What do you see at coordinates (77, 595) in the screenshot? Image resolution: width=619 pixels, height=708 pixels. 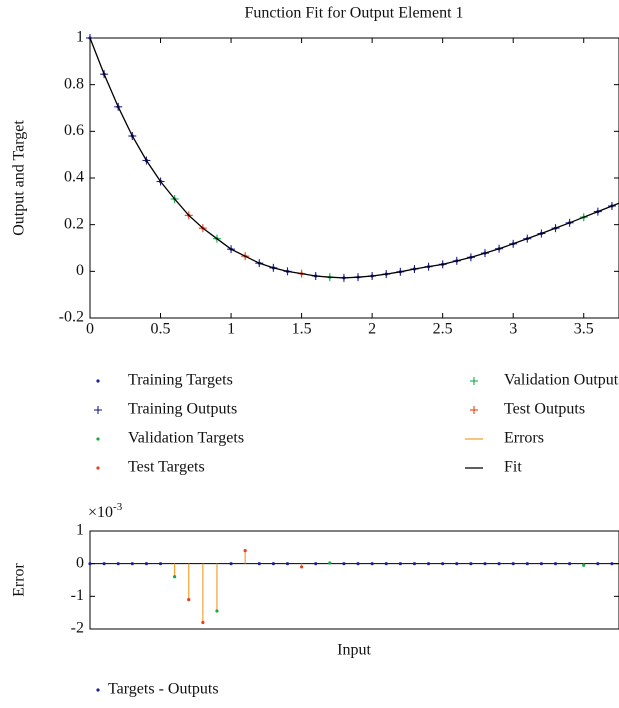 I see `y-tick-label: -1` at bounding box center [77, 595].